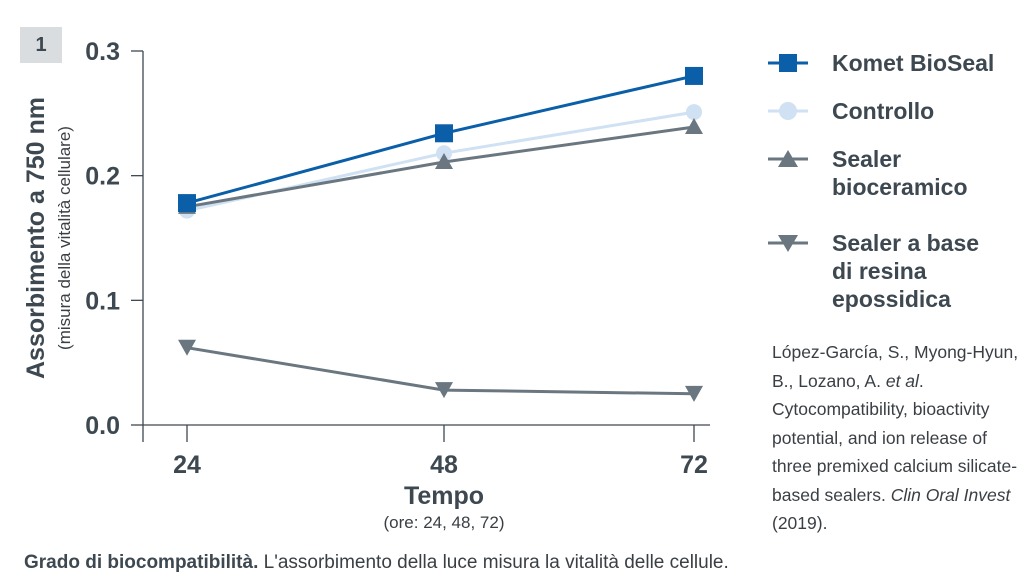 Image resolution: width=1030 pixels, height=588 pixels. I want to click on figure-number: 1, so click(41, 45).